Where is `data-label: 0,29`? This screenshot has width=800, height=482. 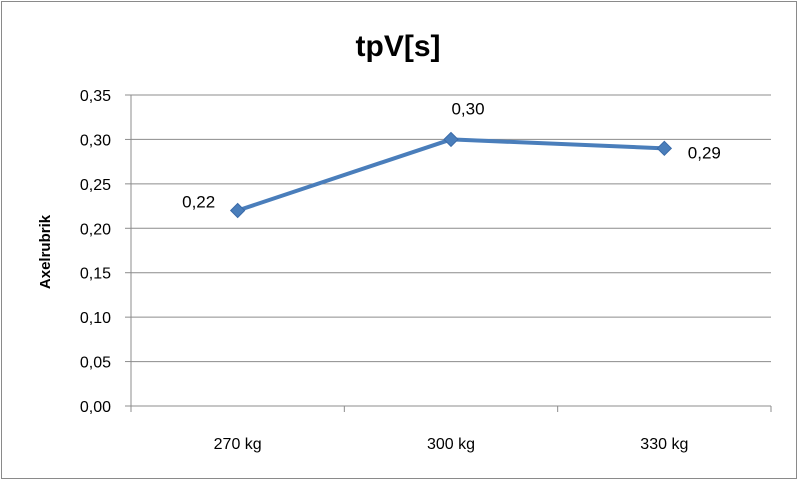 data-label: 0,29 is located at coordinates (704, 152).